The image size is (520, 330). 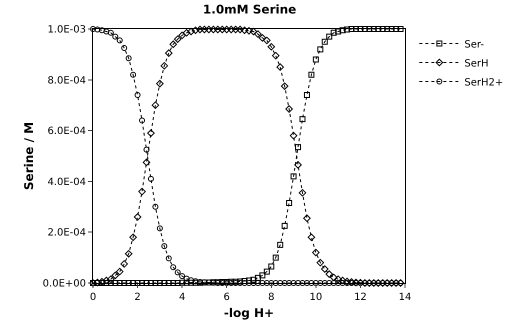 I want to click on y-tick-label: 6.0E-04, so click(x=66, y=132).